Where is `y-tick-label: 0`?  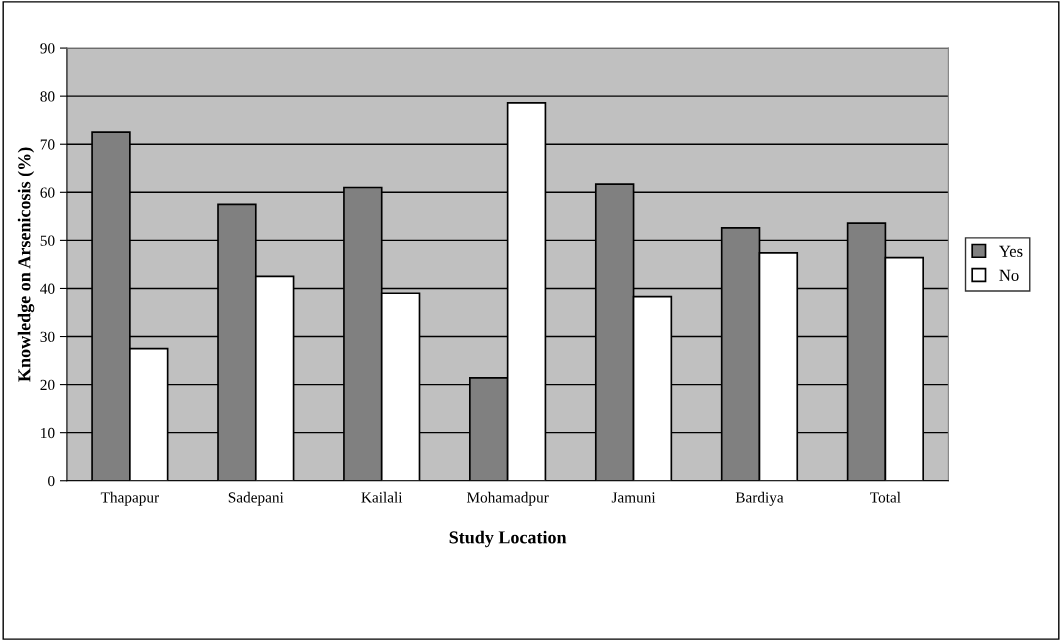
y-tick-label: 0 is located at coordinates (51, 481).